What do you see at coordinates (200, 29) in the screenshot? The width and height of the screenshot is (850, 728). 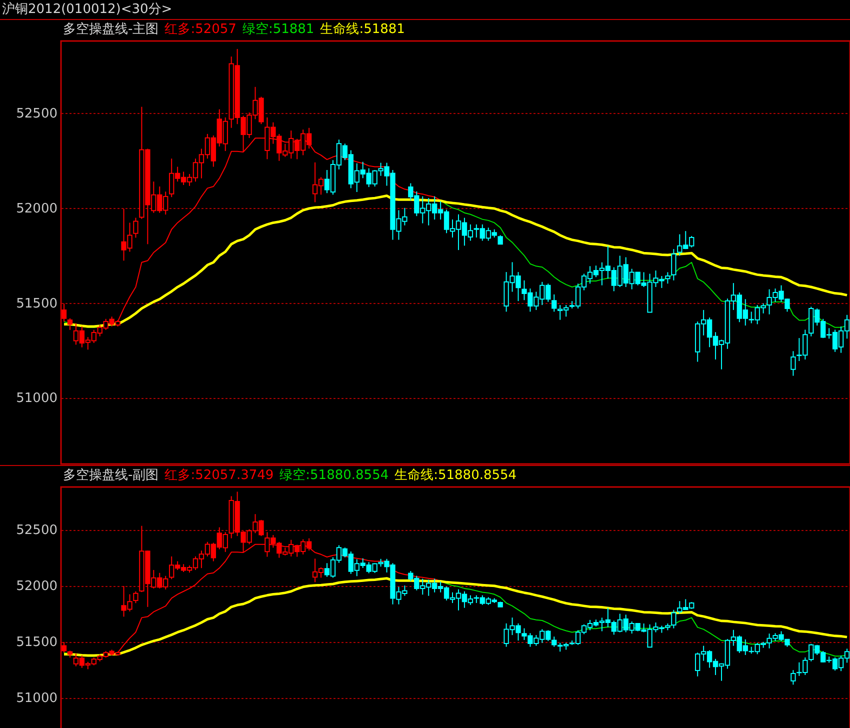 I see `text: 红多:52057` at bounding box center [200, 29].